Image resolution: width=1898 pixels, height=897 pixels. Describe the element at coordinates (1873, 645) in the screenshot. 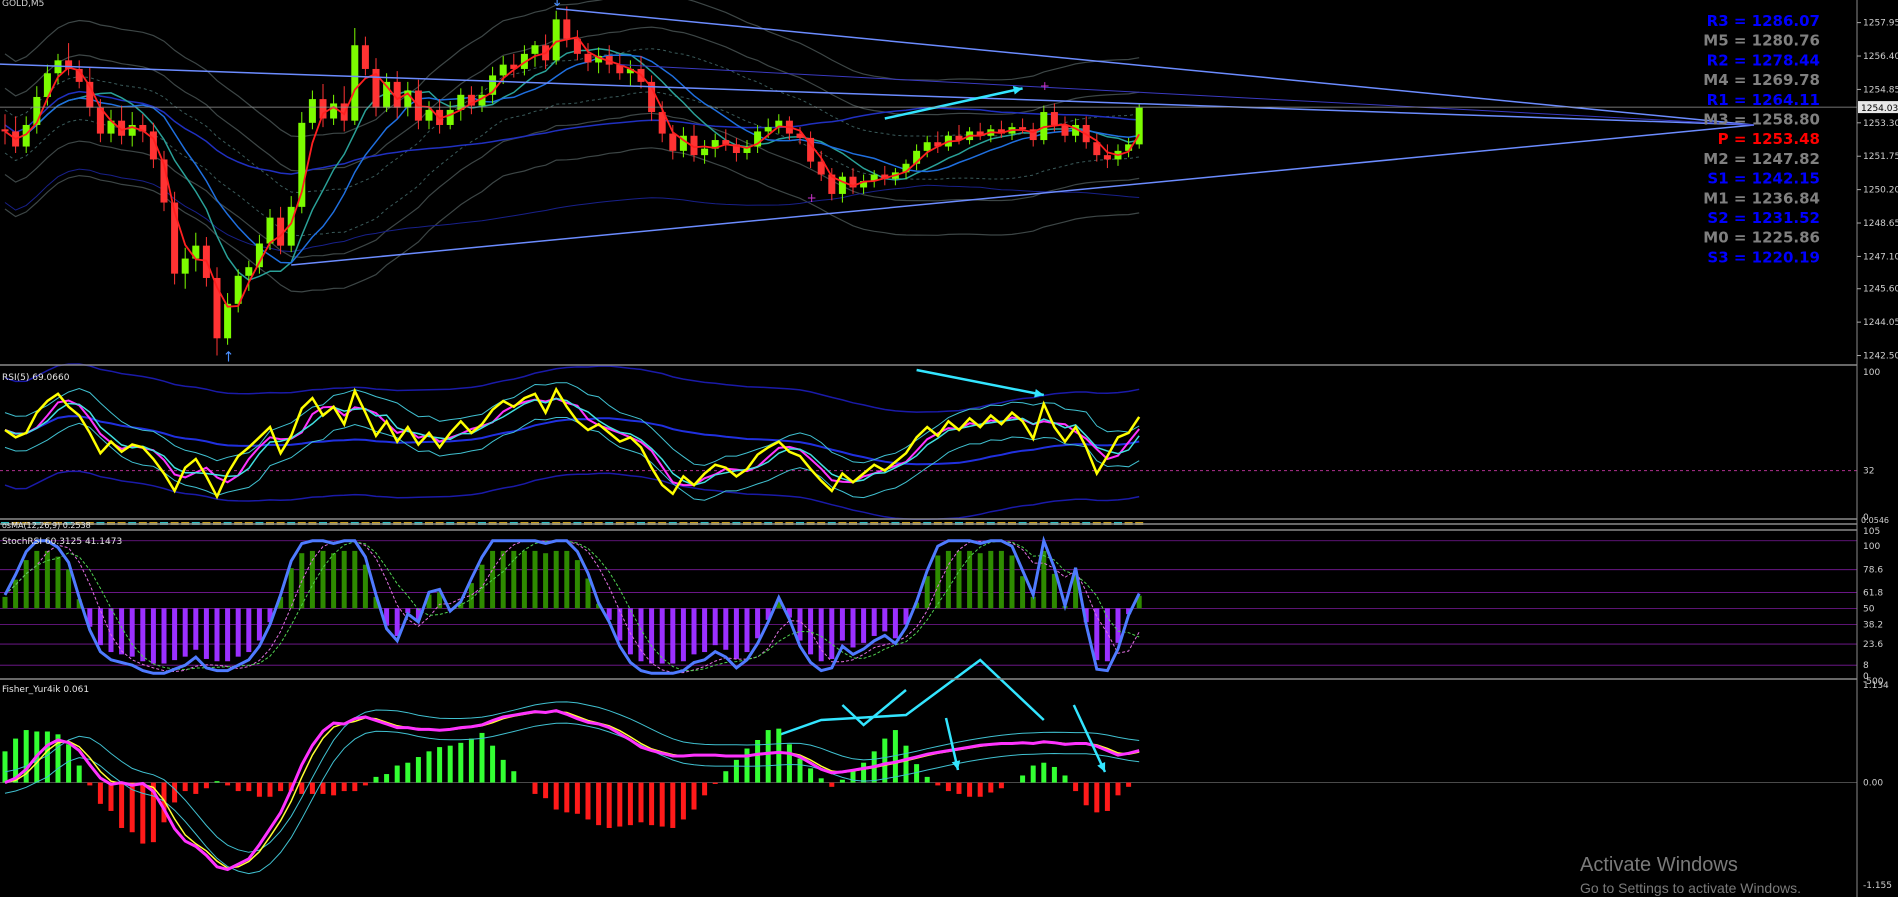

I see `stoch-tick-label: 23.6` at that location.